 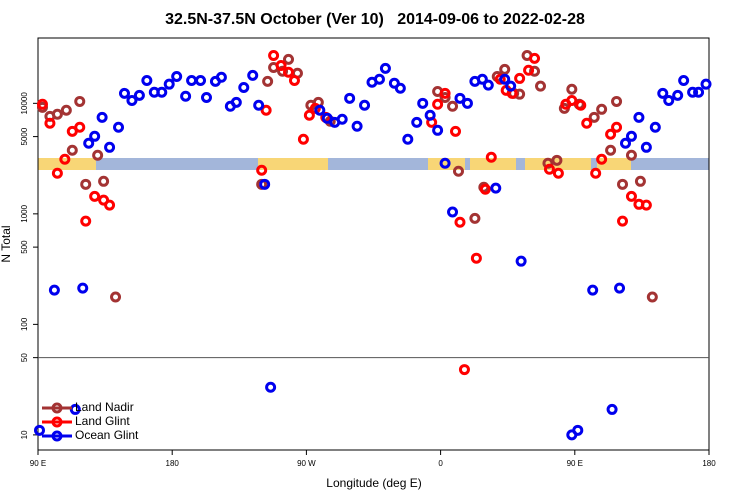 I want to click on y-tick-label: 50, so click(x=24, y=357).